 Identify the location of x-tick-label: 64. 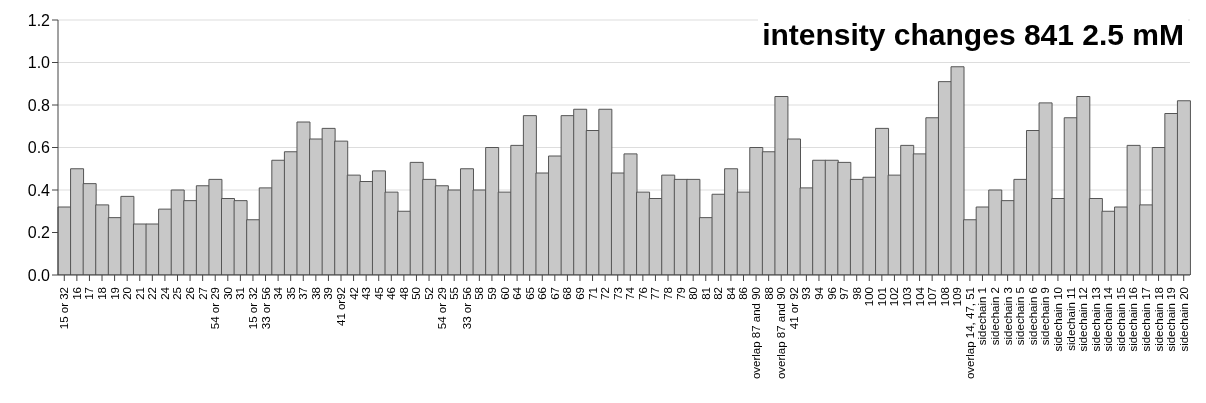
(517, 293).